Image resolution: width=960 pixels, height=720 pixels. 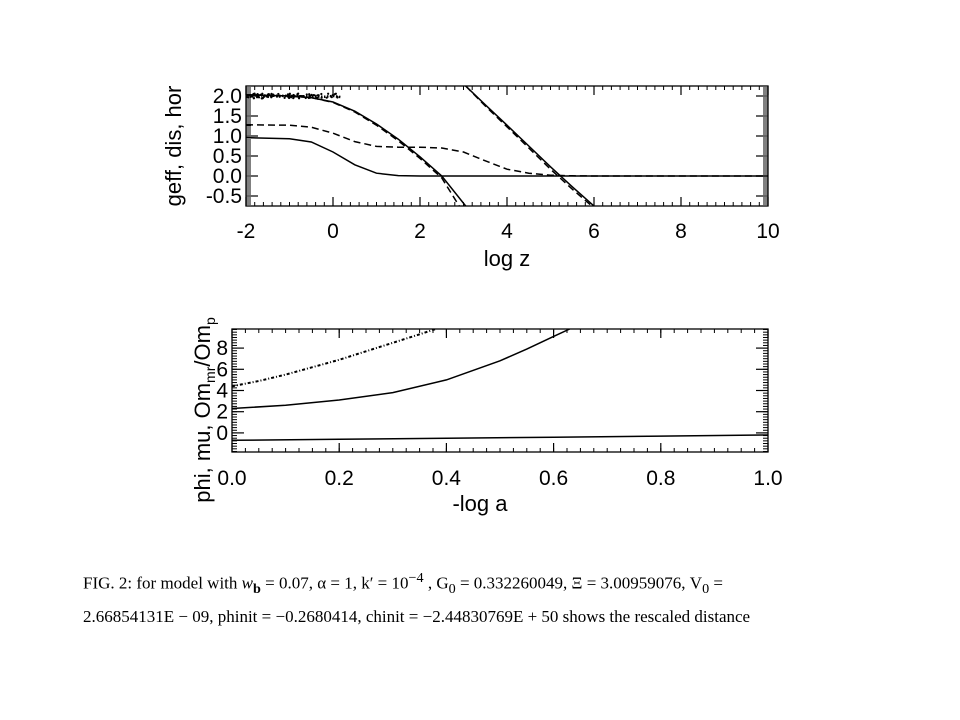 I want to click on y-tick-label: 1.0, so click(x=227, y=136).